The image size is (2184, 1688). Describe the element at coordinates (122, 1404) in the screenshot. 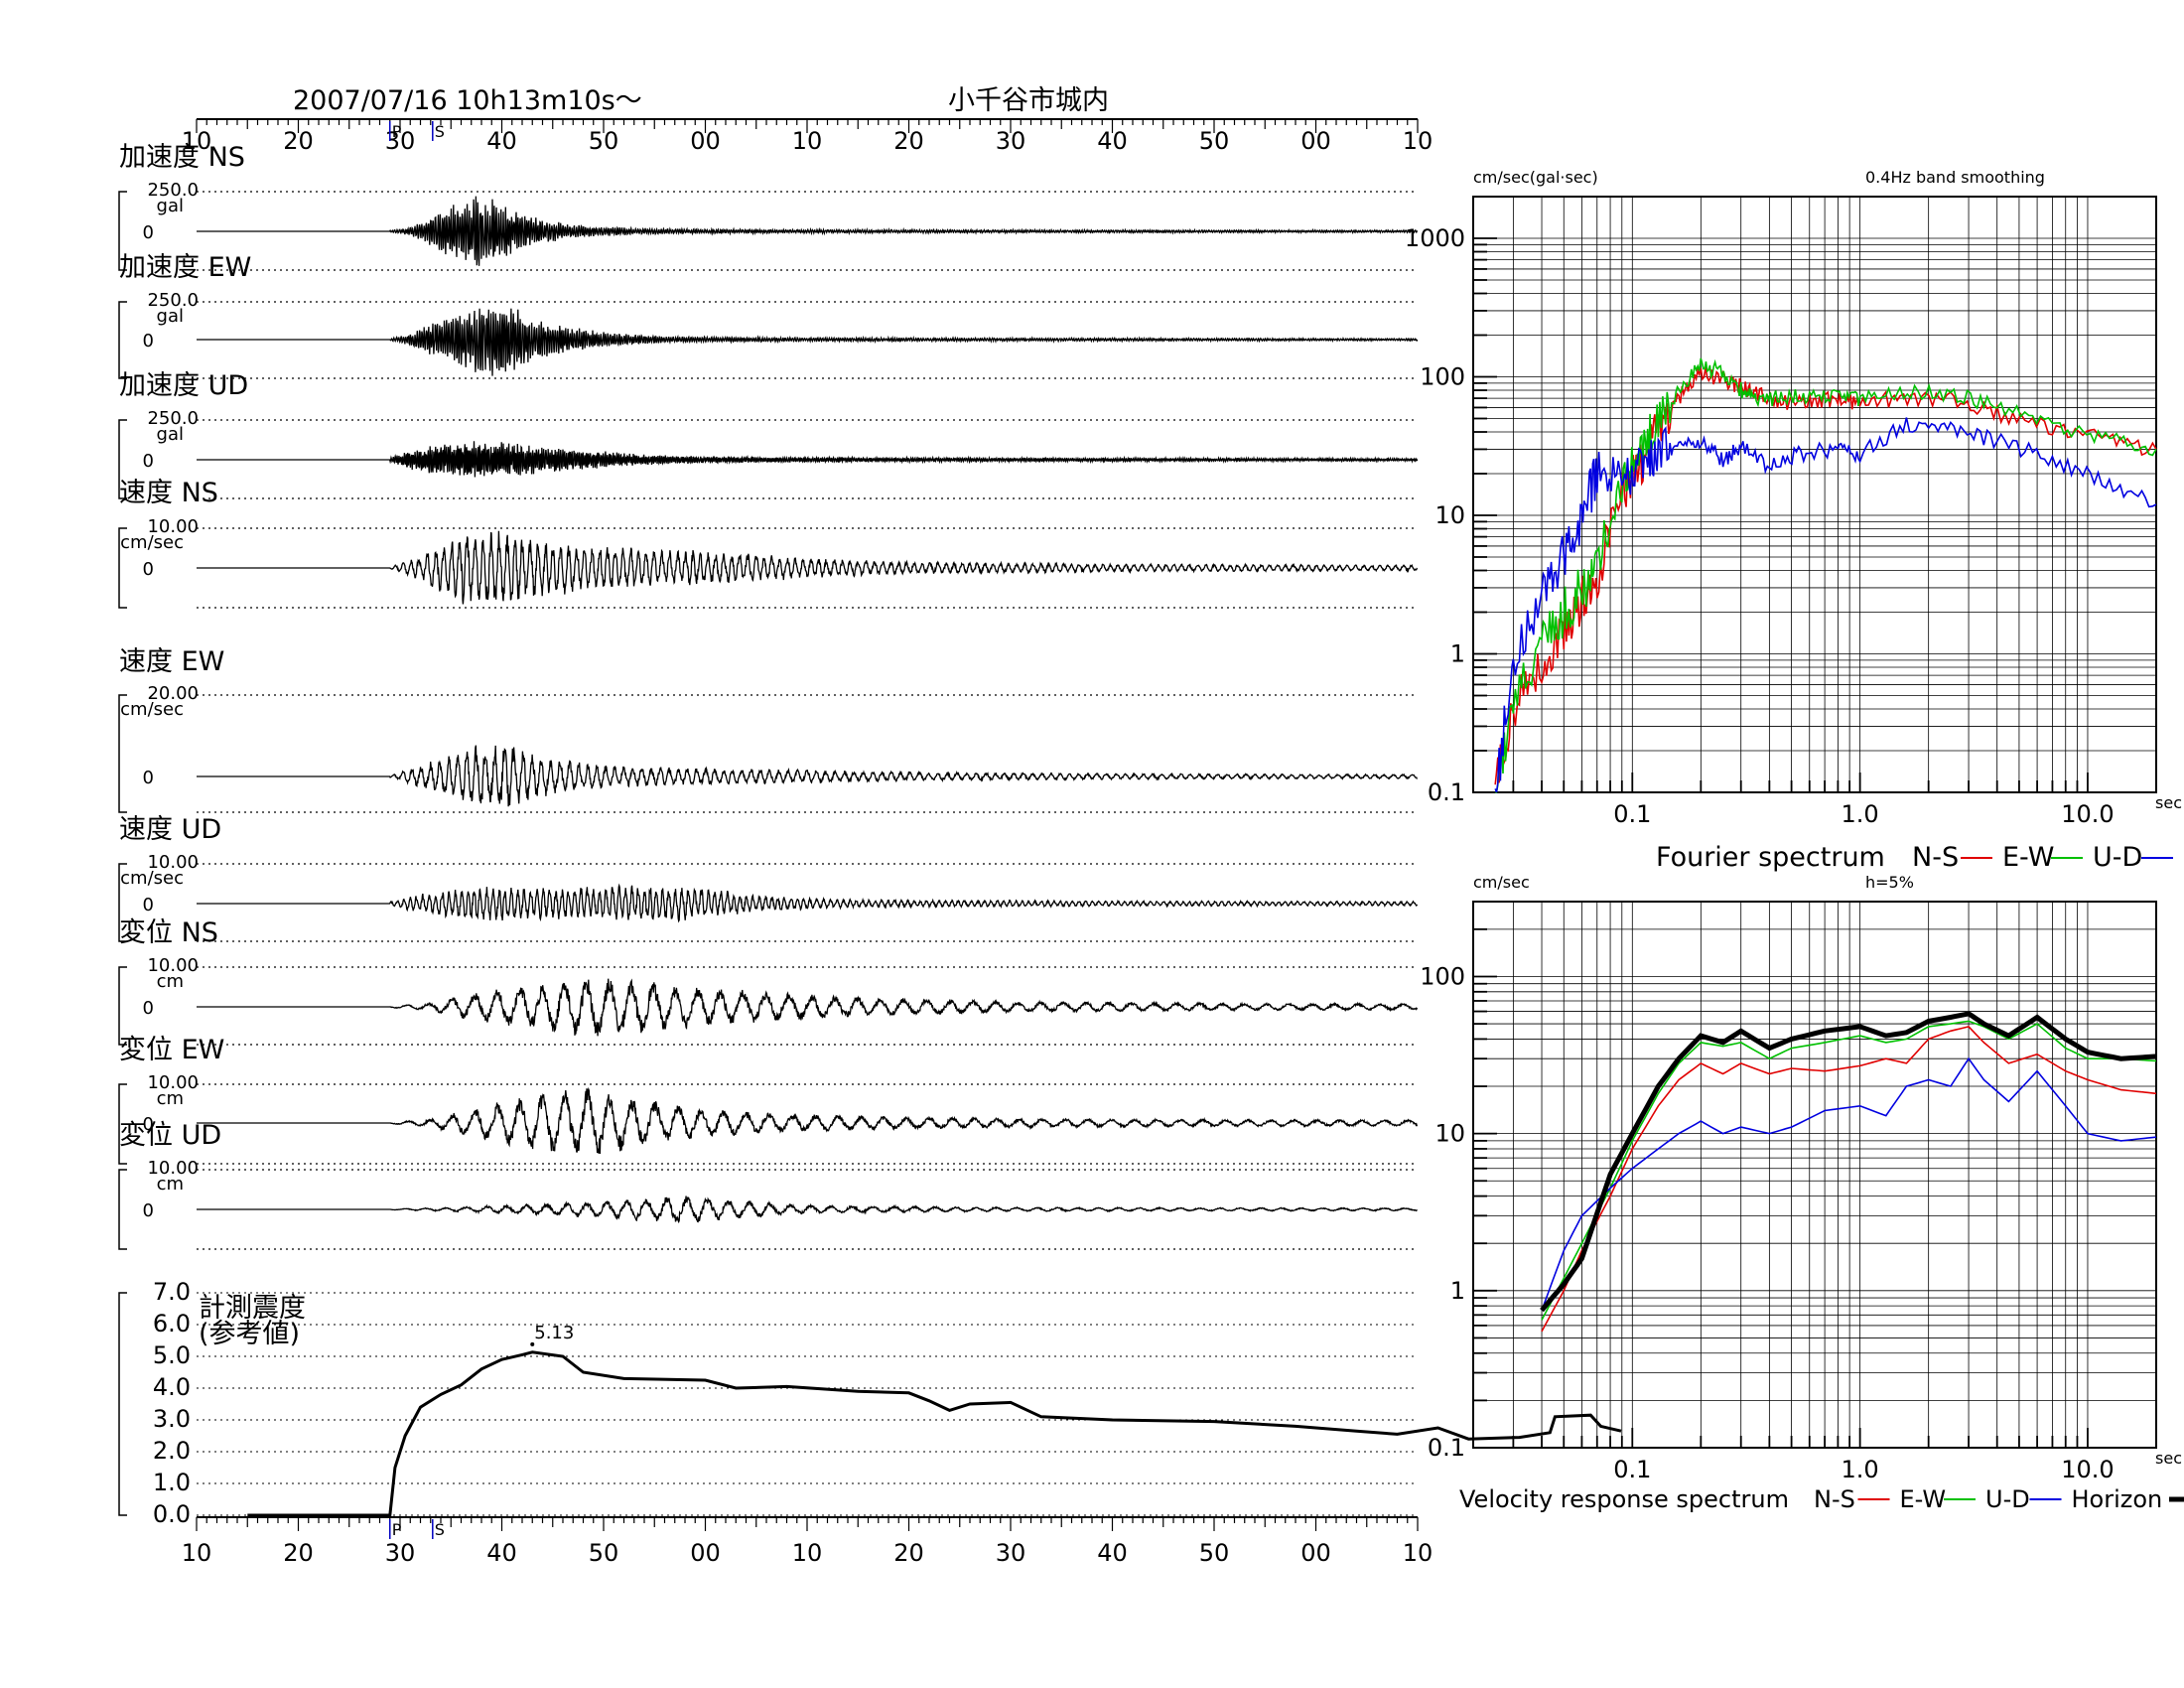

I see `intensity-bracket` at that location.